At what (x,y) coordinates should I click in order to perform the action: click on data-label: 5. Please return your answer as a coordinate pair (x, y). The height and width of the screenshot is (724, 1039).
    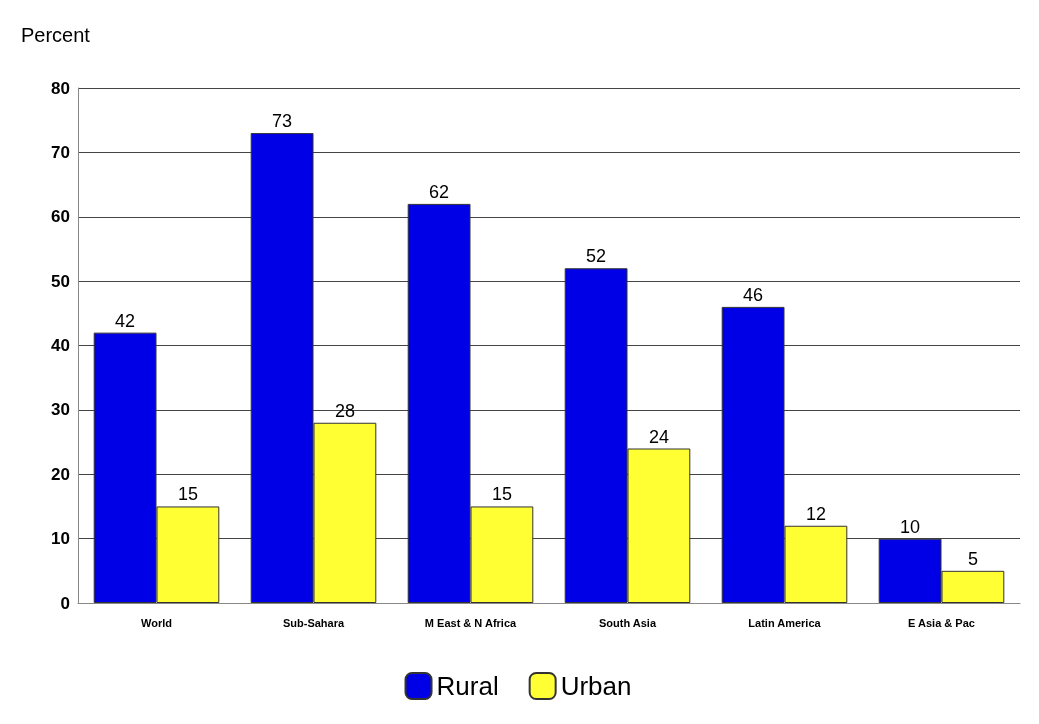
    Looking at the image, I should click on (972, 558).